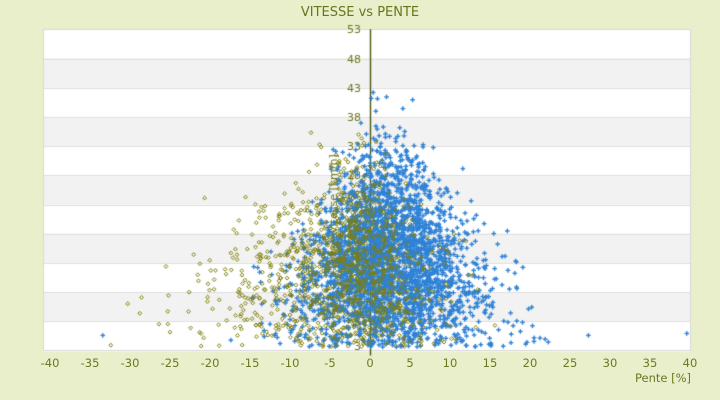  Describe the element at coordinates (570, 363) in the screenshot. I see `x-tick-label: 25` at that location.